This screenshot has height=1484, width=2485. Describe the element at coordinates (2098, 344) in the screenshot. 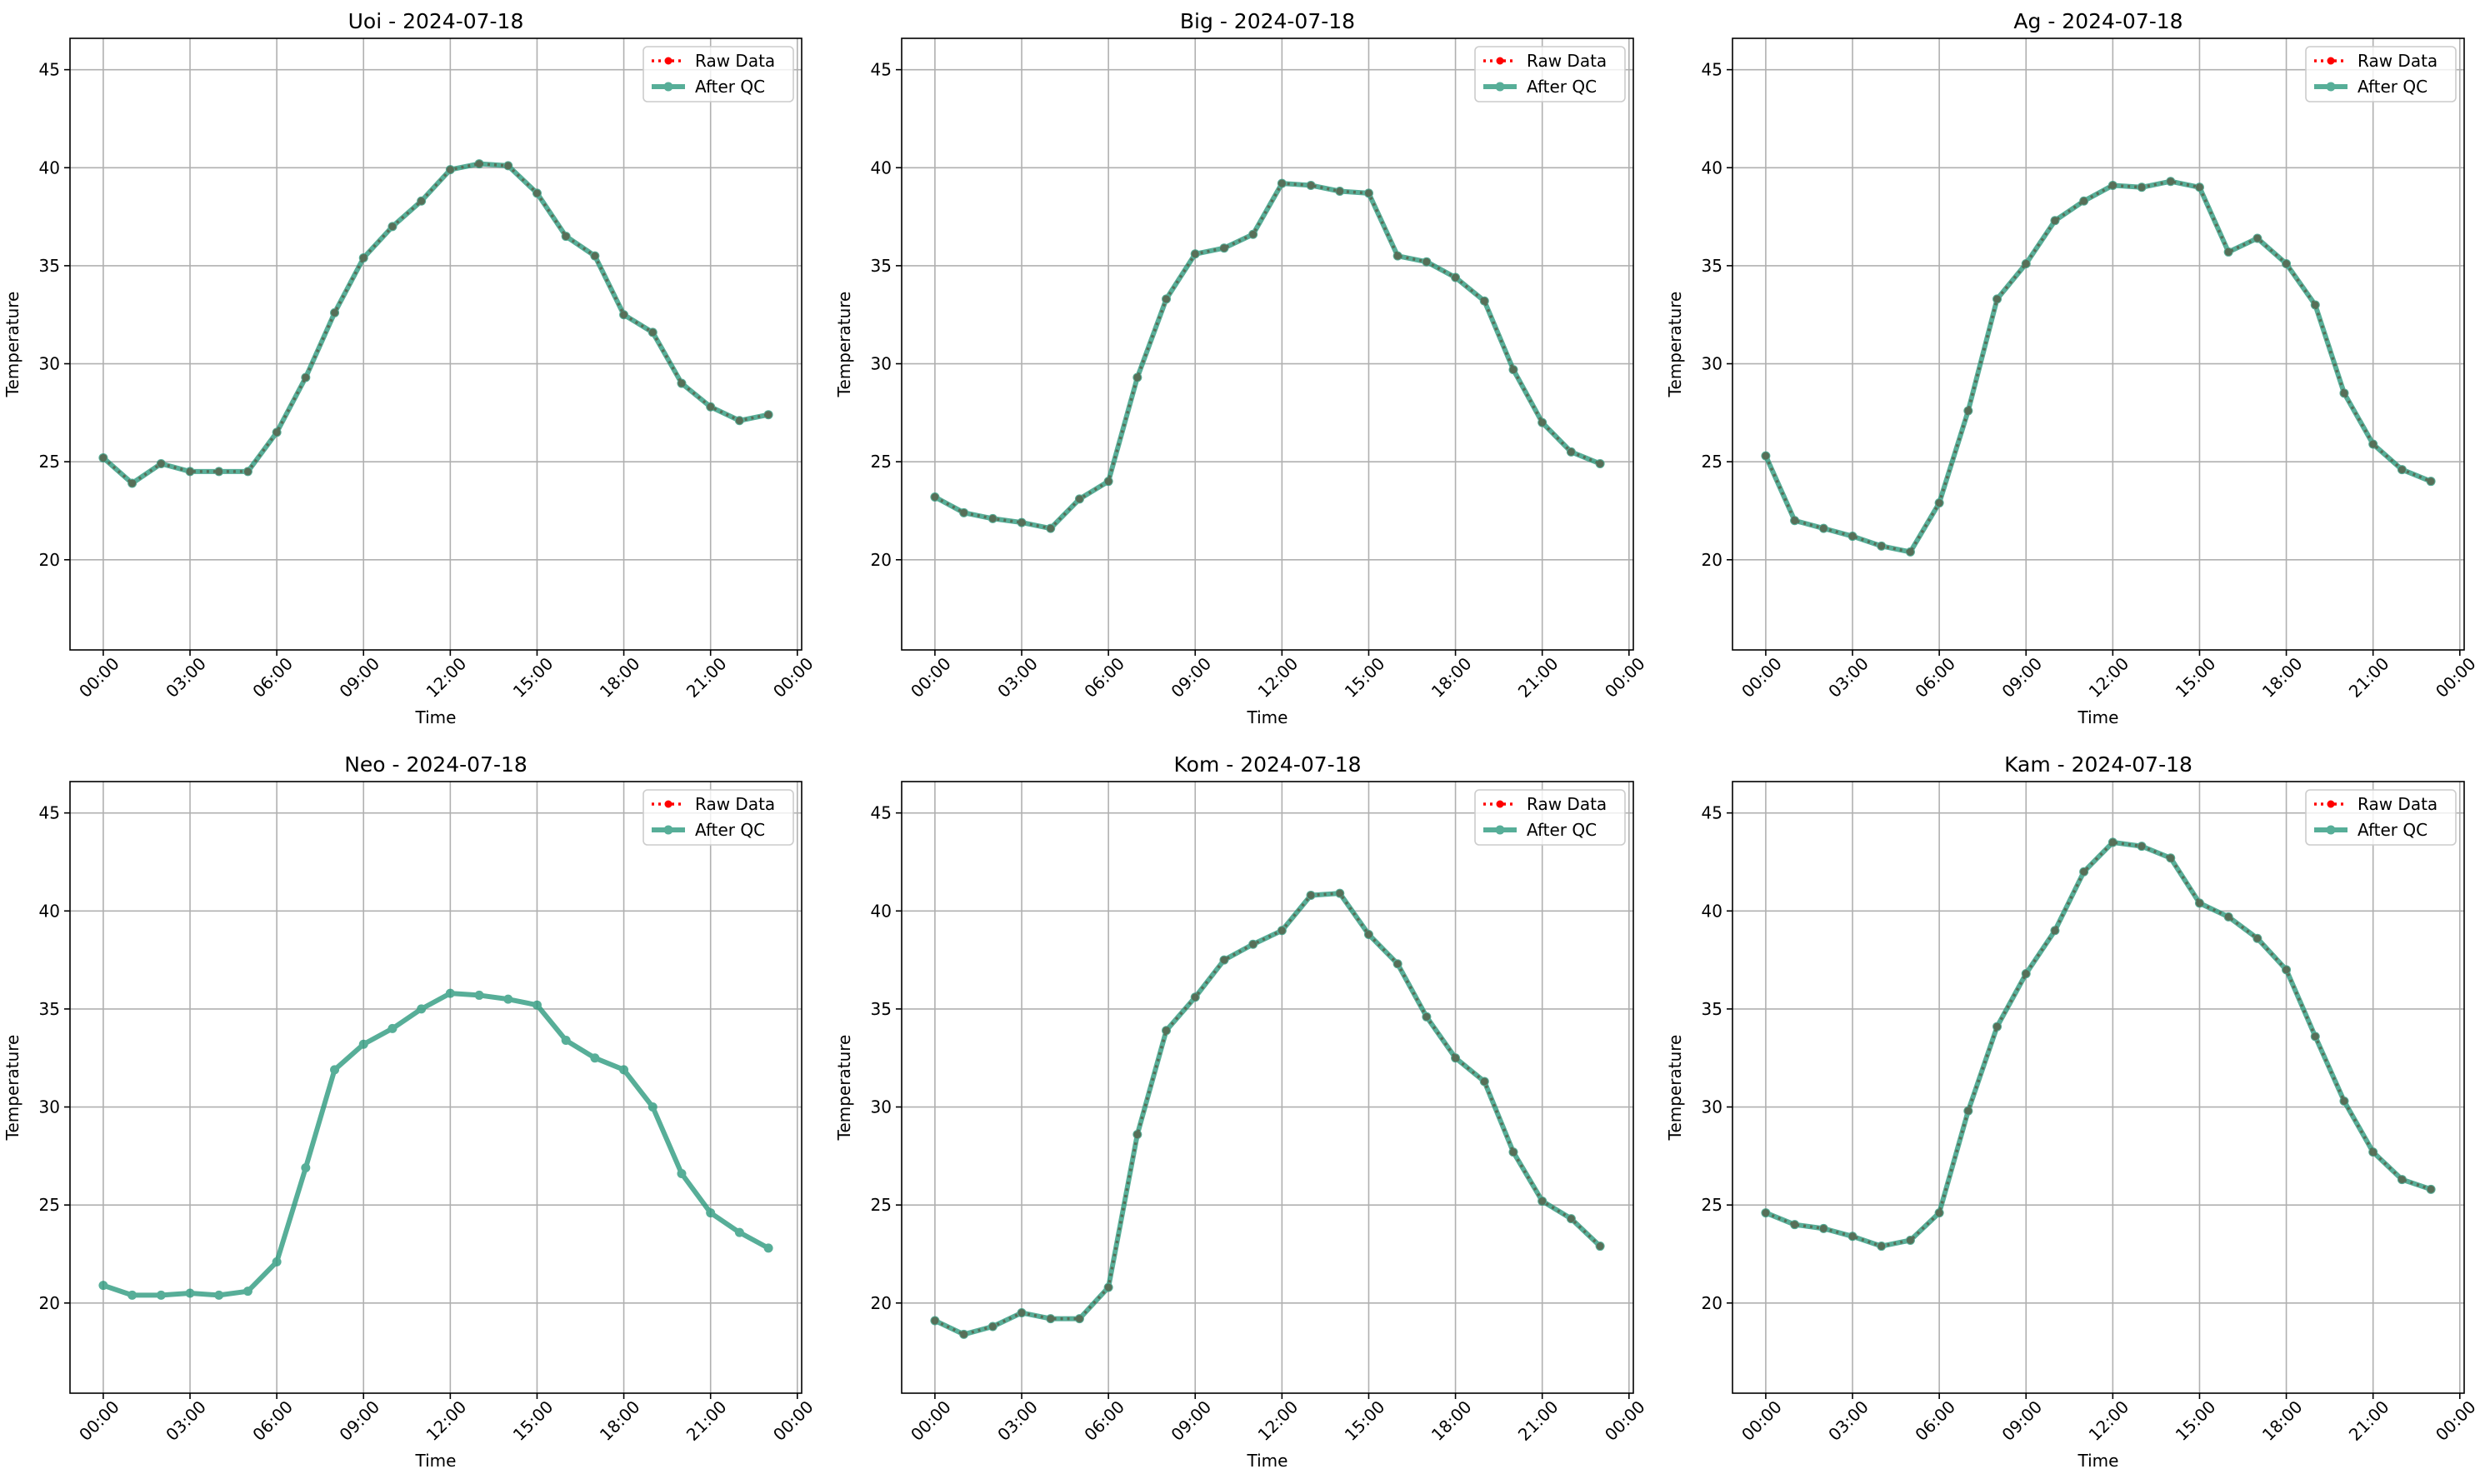

I see `axes-frame` at that location.